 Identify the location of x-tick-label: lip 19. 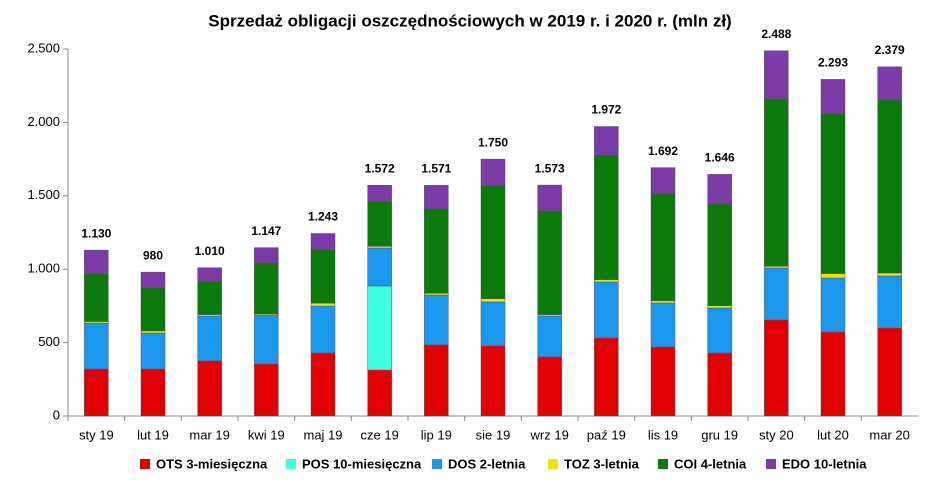
(436, 434).